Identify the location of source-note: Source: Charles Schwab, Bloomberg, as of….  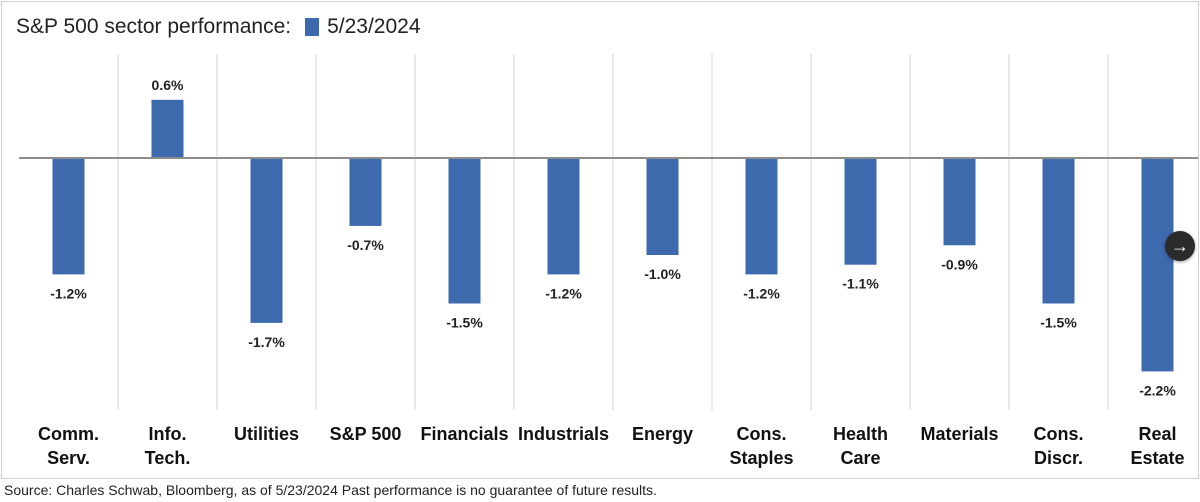
(330, 490).